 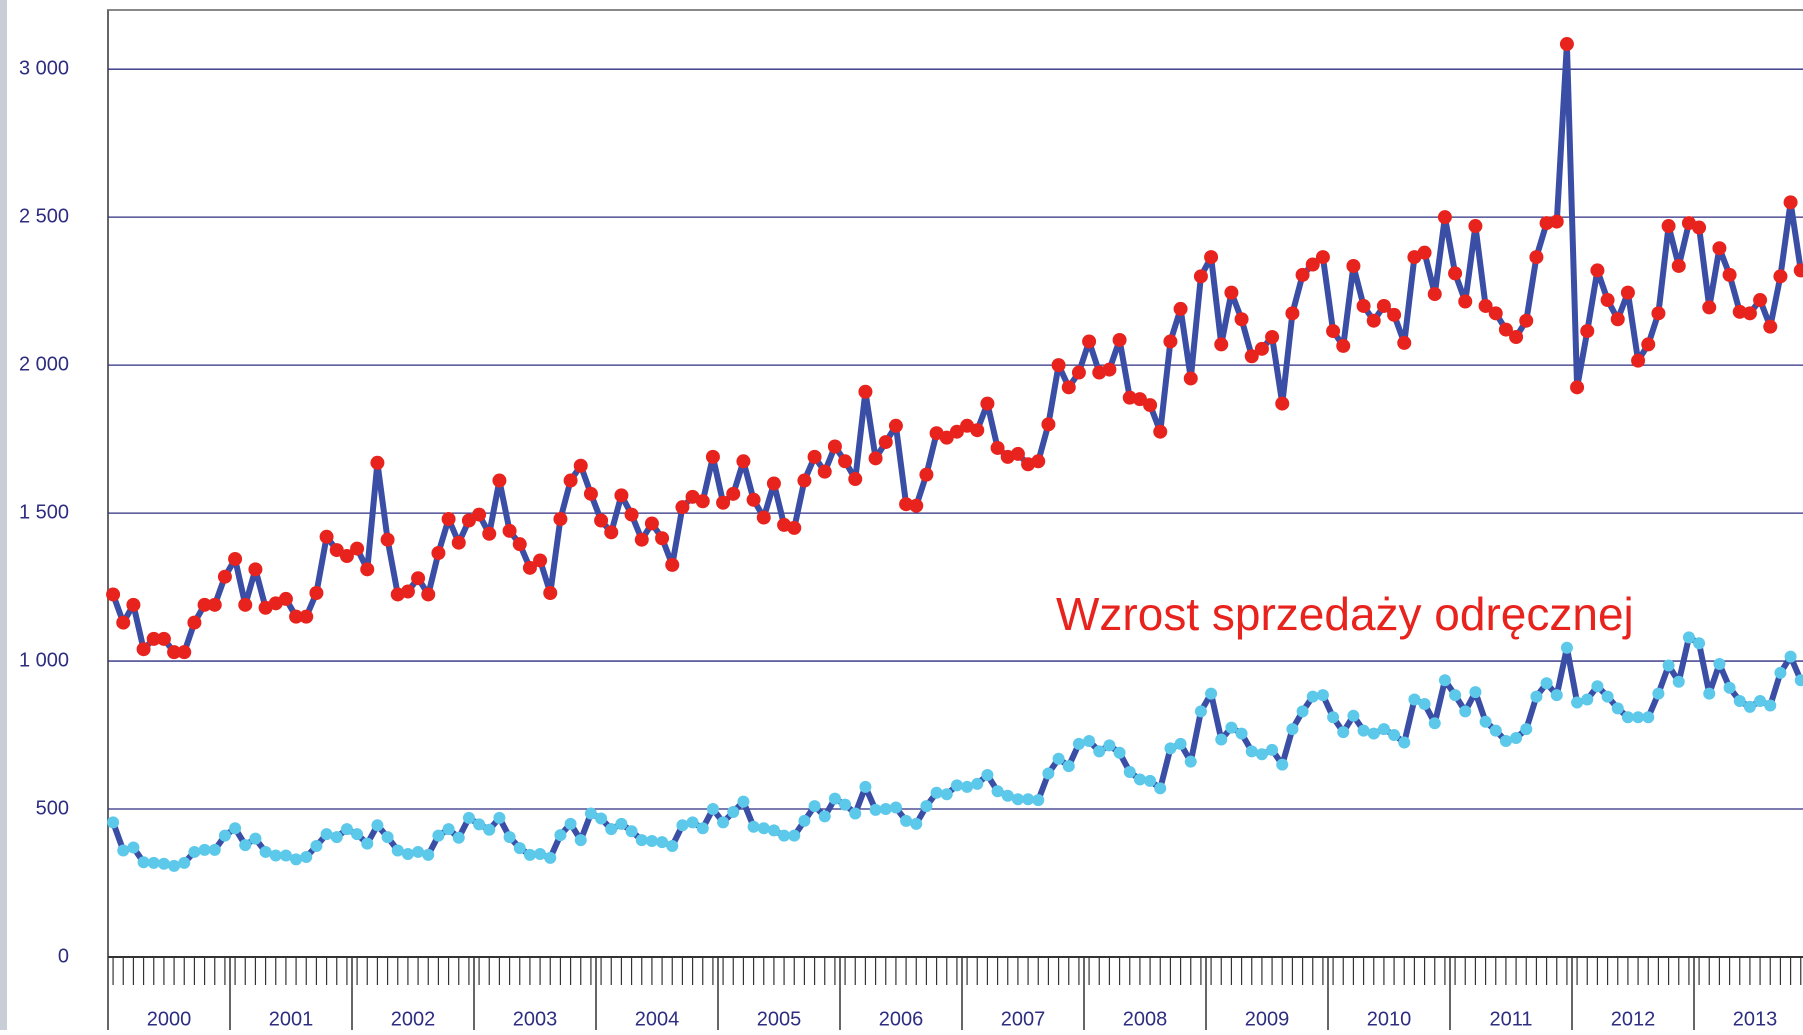 What do you see at coordinates (44, 68) in the screenshot?
I see `y-tick-label: 3 000` at bounding box center [44, 68].